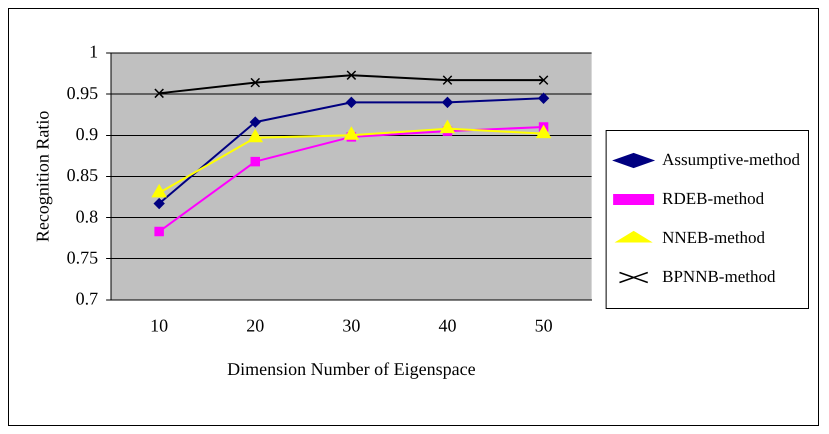 The width and height of the screenshot is (829, 434). What do you see at coordinates (714, 237) in the screenshot?
I see `legend-label: NNEB-method` at bounding box center [714, 237].